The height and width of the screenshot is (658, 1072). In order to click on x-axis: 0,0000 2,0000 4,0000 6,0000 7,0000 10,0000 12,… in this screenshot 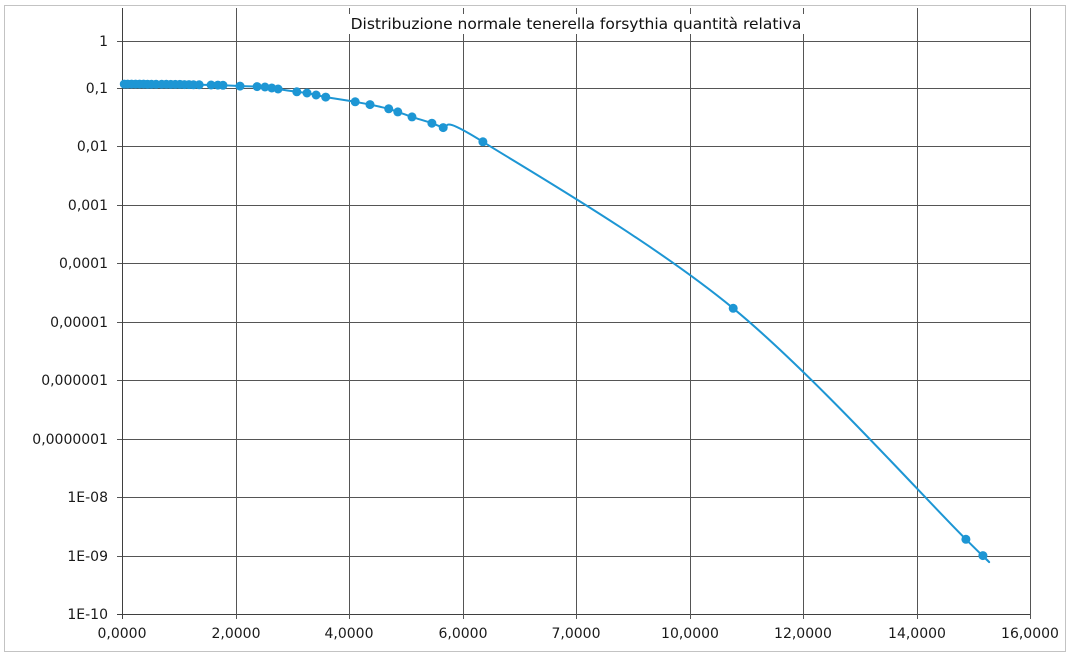, I will do `click(578, 634)`.